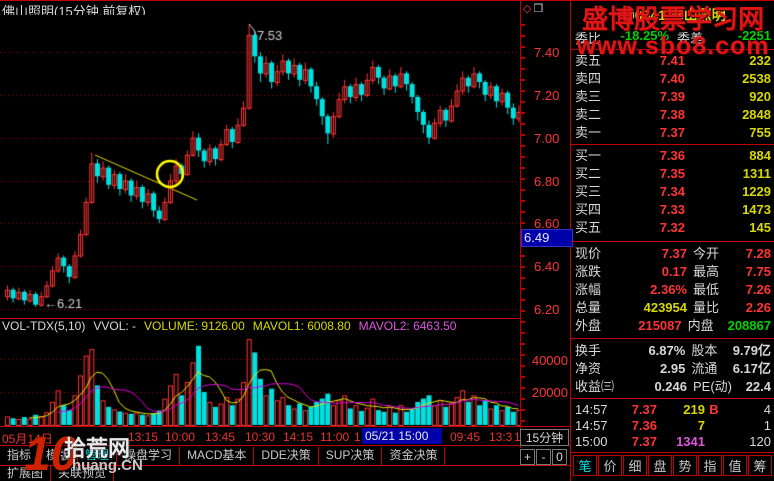  I want to click on tick-count: 1, so click(767, 425).